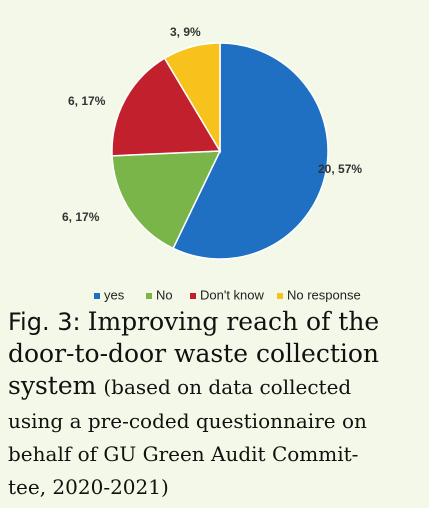  What do you see at coordinates (164, 294) in the screenshot?
I see `legend-label: No` at bounding box center [164, 294].